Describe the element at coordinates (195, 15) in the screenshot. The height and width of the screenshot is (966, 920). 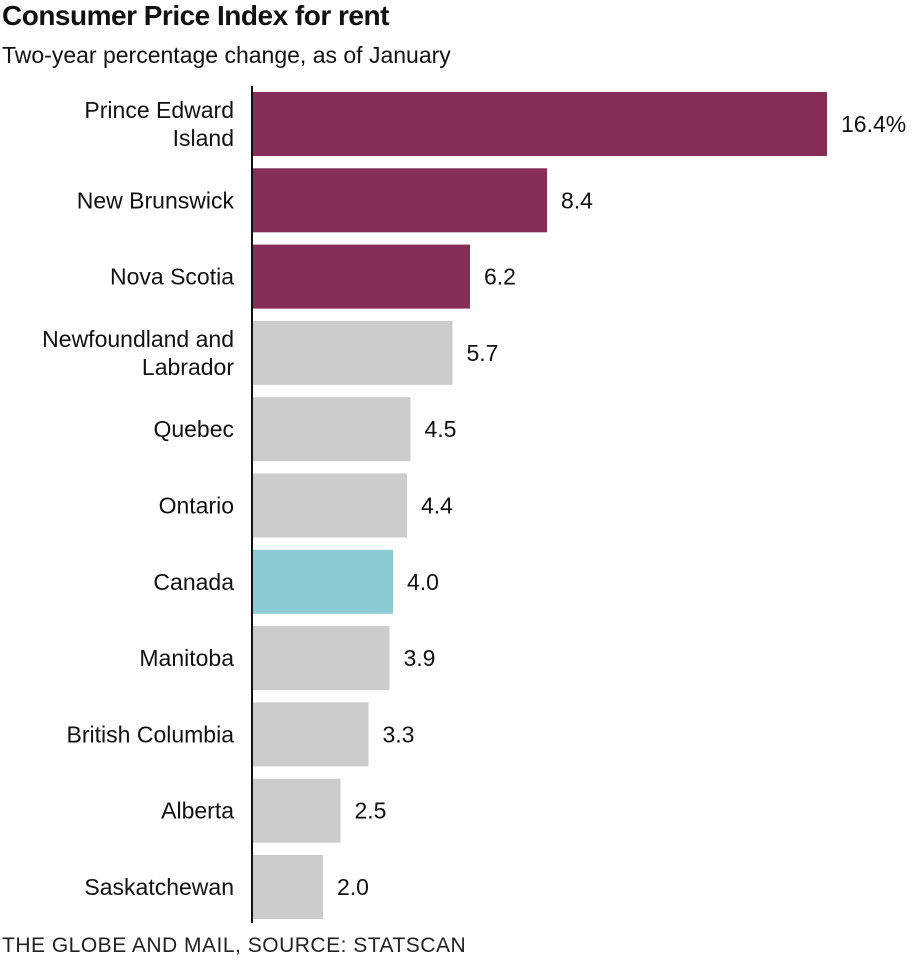
I see `chart-title: Consumer Price Index for rent` at that location.